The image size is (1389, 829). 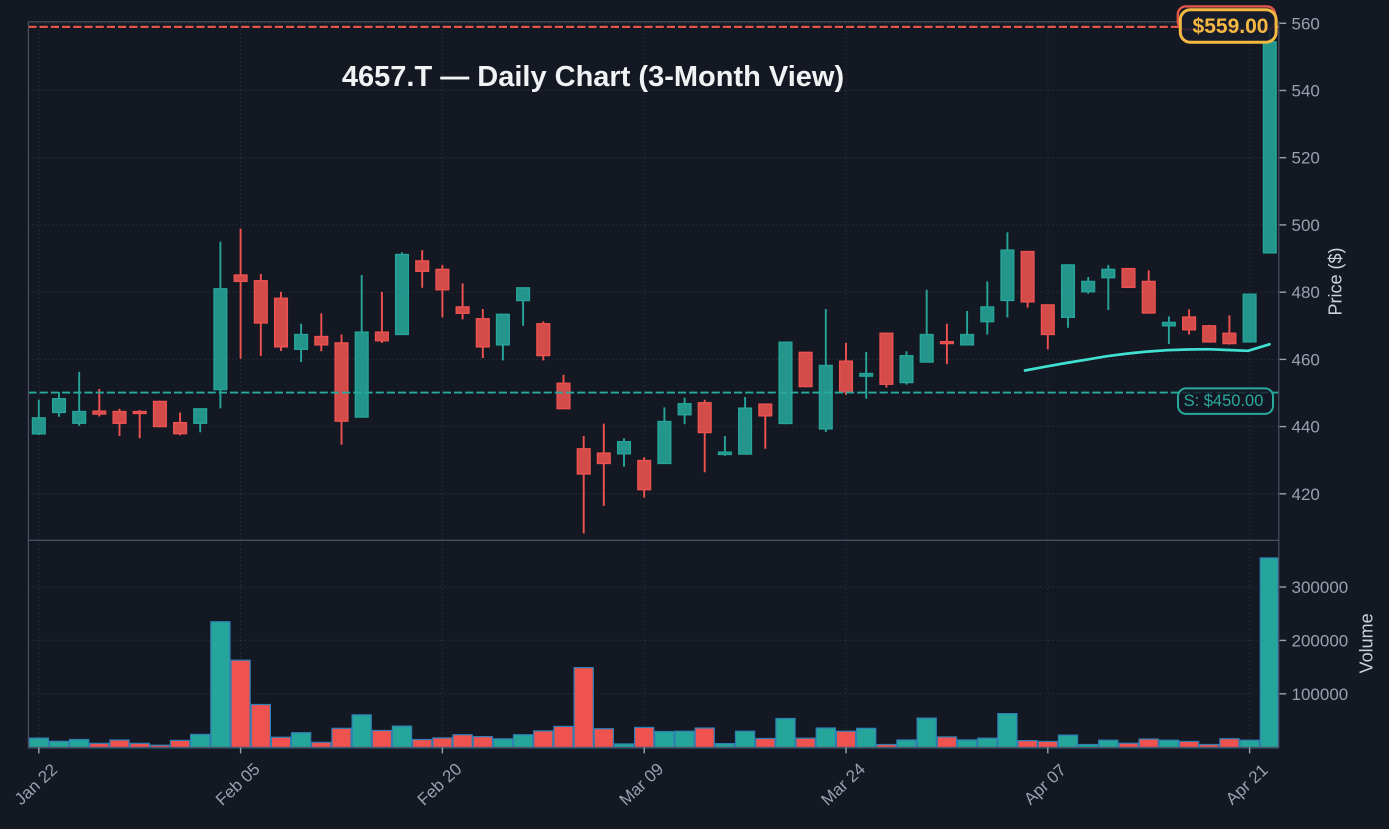 What do you see at coordinates (1306, 292) in the screenshot?
I see `svg-text: 480` at bounding box center [1306, 292].